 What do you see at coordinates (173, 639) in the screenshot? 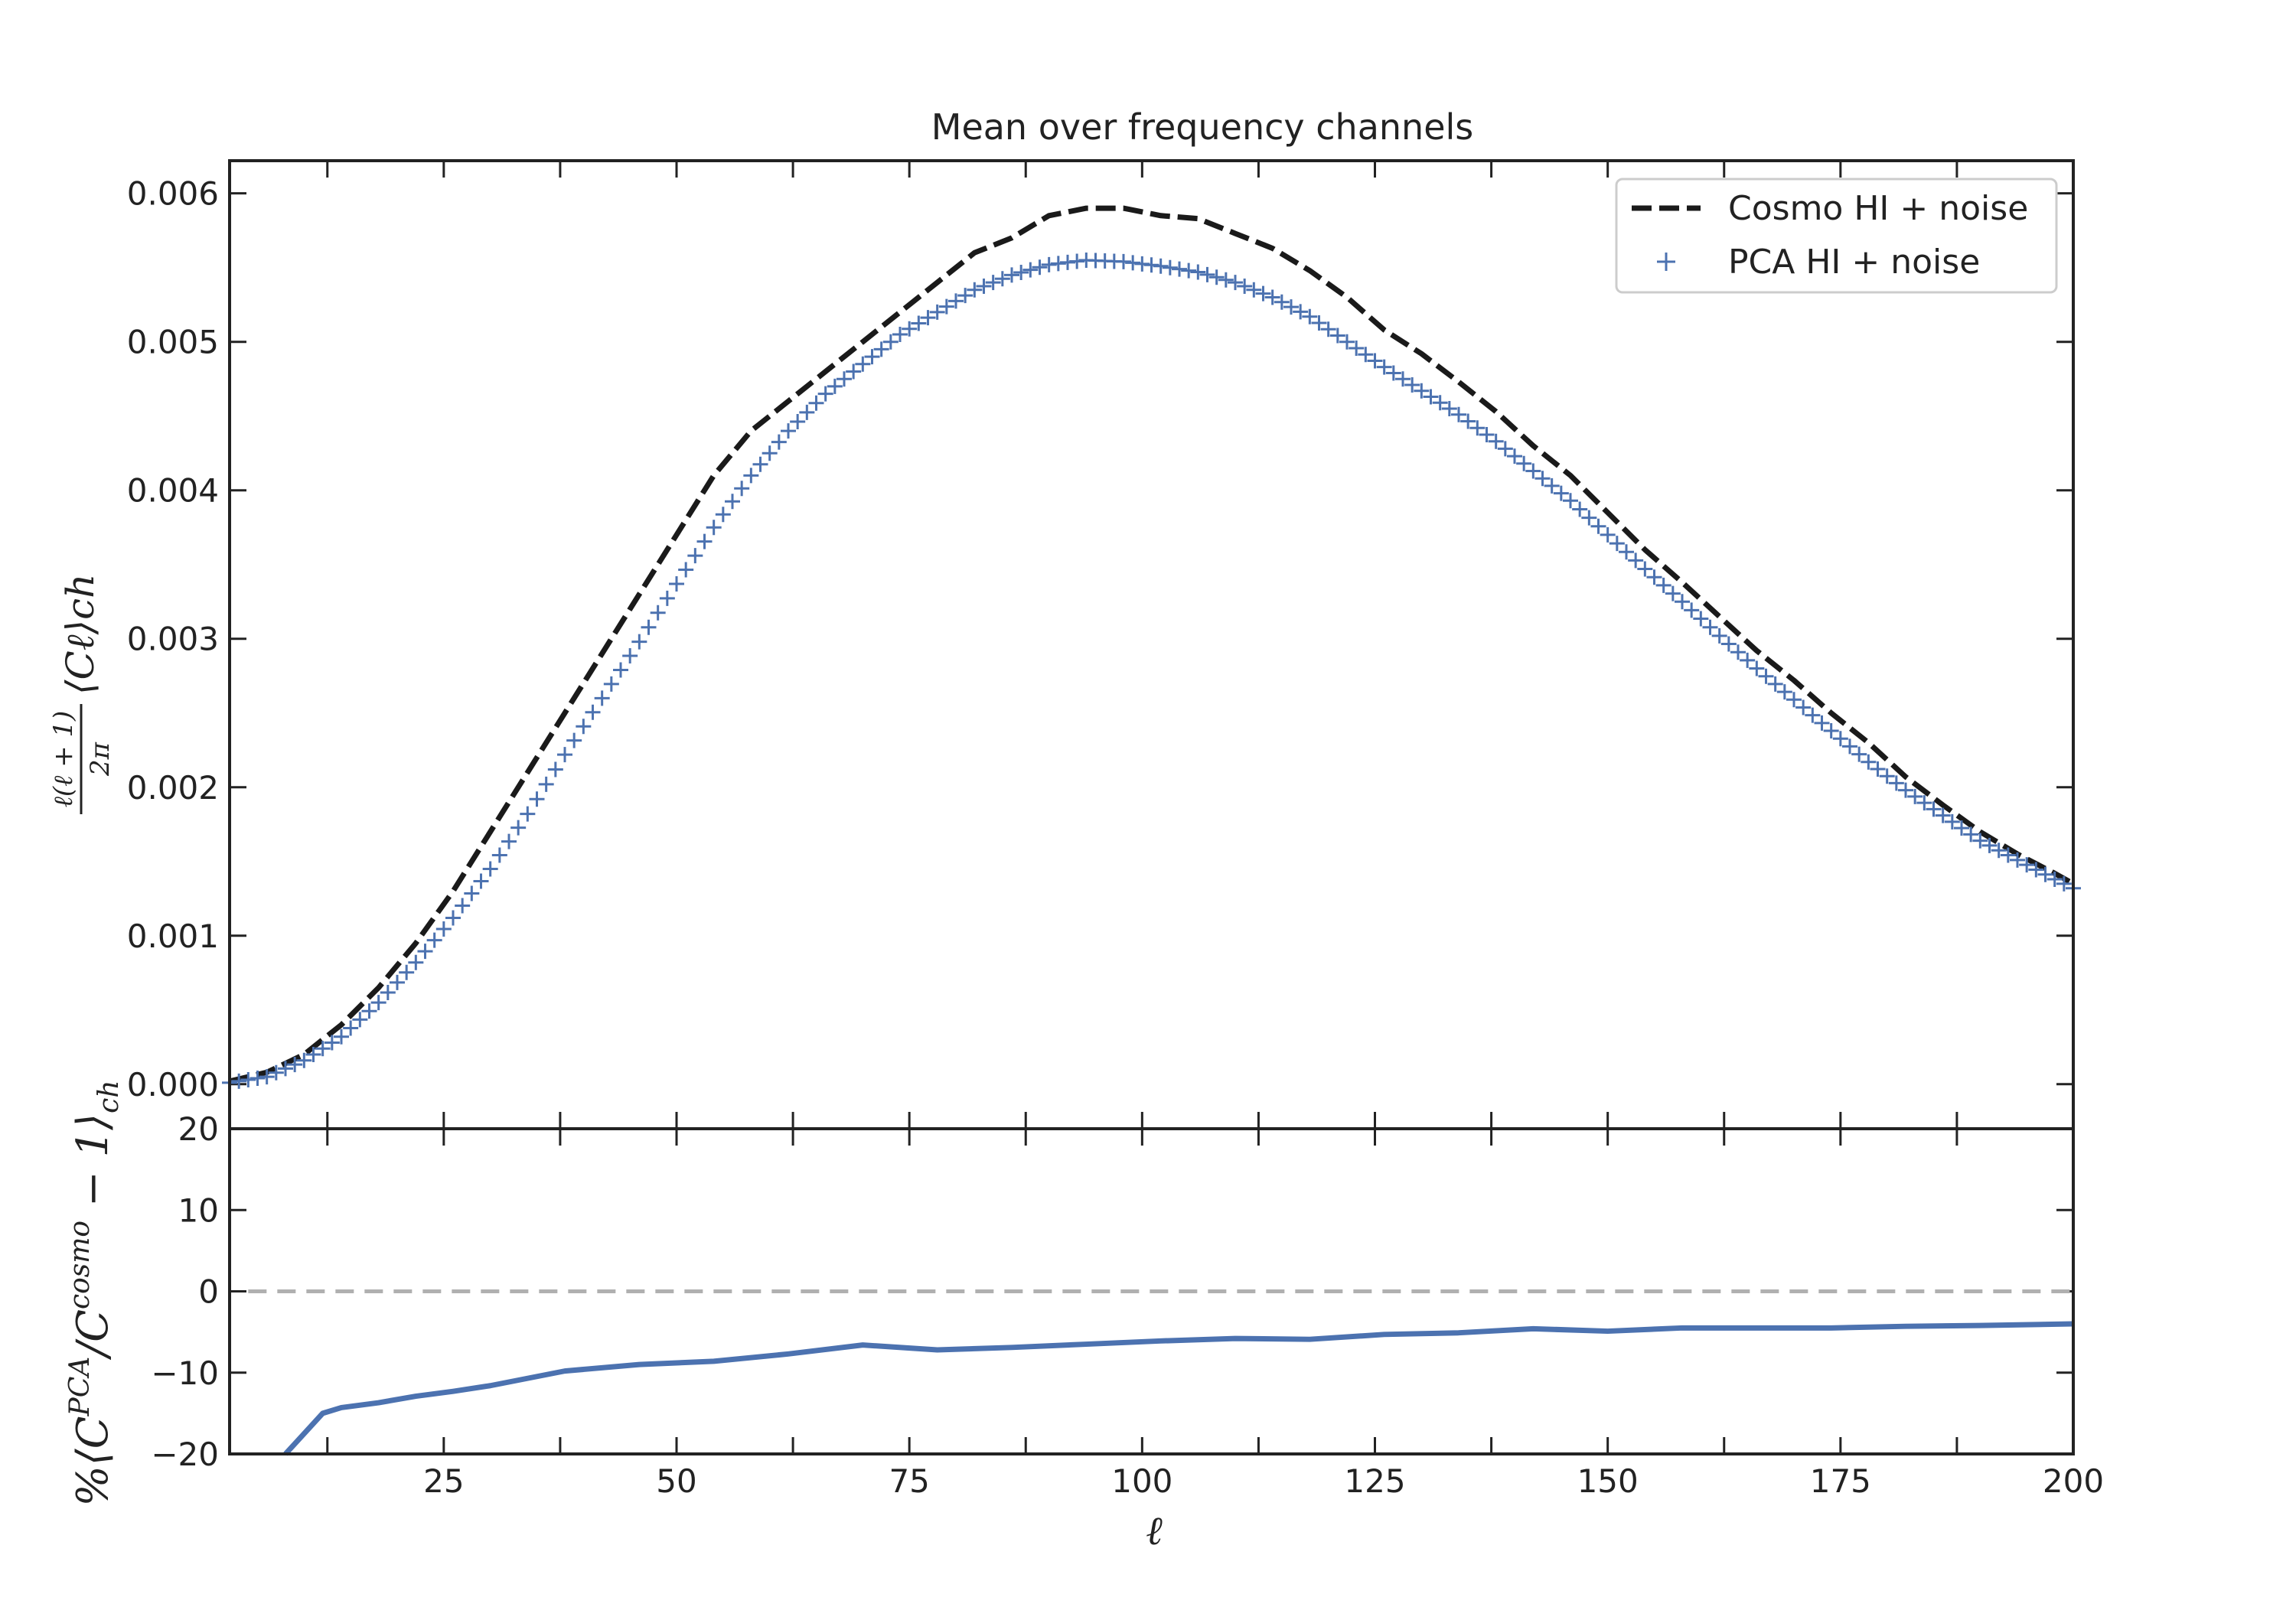
I see `top-ytick-labels: 0.000 0.001 0.002 0.003 0.004 0.005 0.006` at bounding box center [173, 639].